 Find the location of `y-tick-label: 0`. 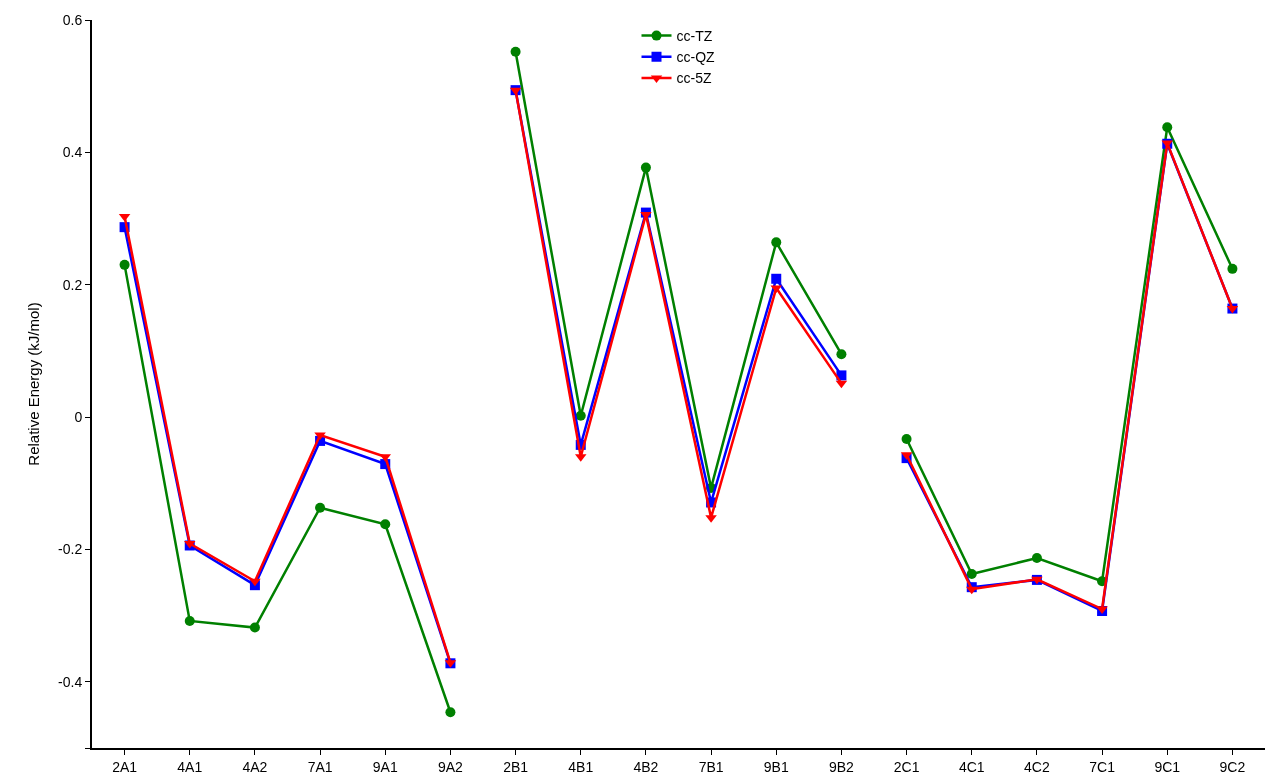

y-tick-label: 0 is located at coordinates (78, 416).